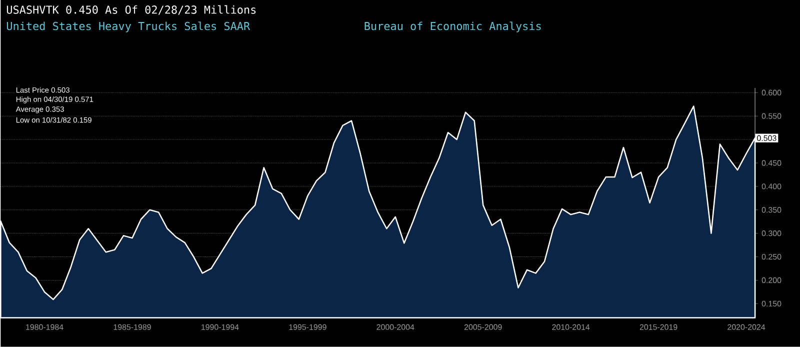 The image size is (800, 347). What do you see at coordinates (452, 27) in the screenshot?
I see `text: Bureau of Economic Analysis` at bounding box center [452, 27].